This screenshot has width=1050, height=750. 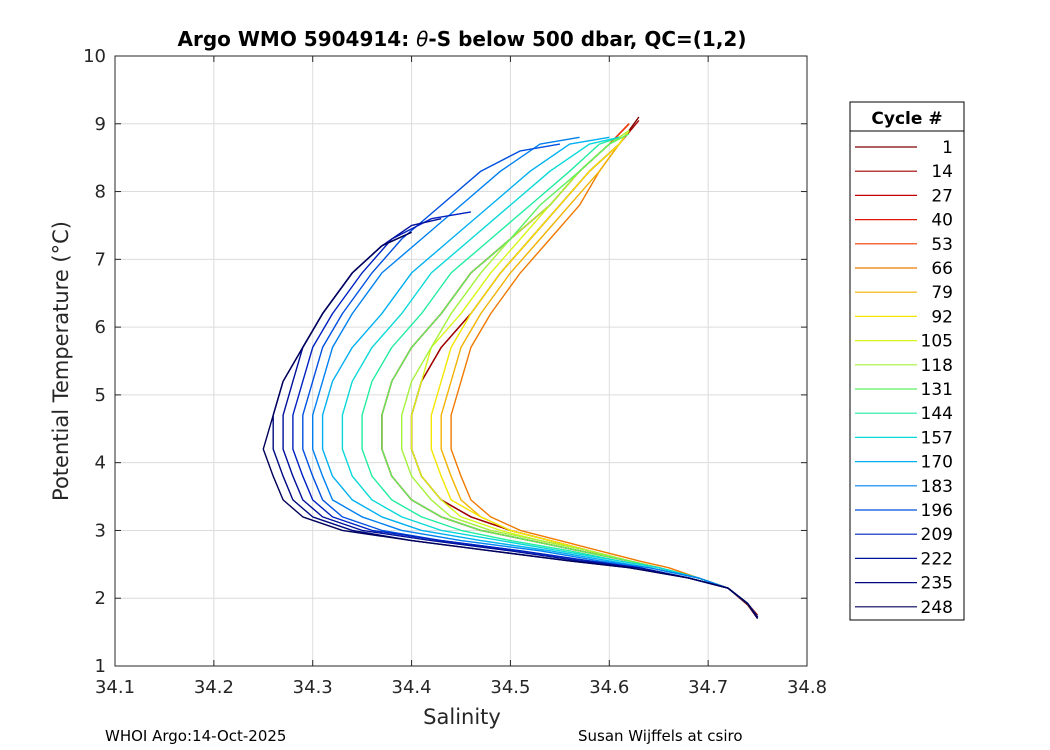 What do you see at coordinates (937, 366) in the screenshot?
I see `legend-label: 118` at bounding box center [937, 366].